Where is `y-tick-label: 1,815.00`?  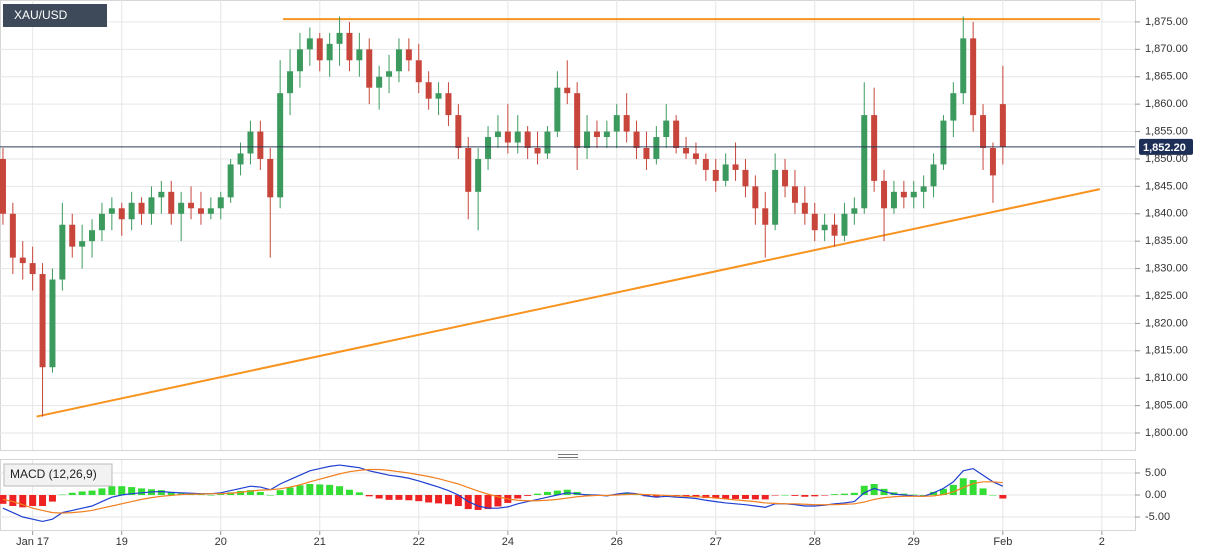
y-tick-label: 1,815.00 is located at coordinates (1166, 351).